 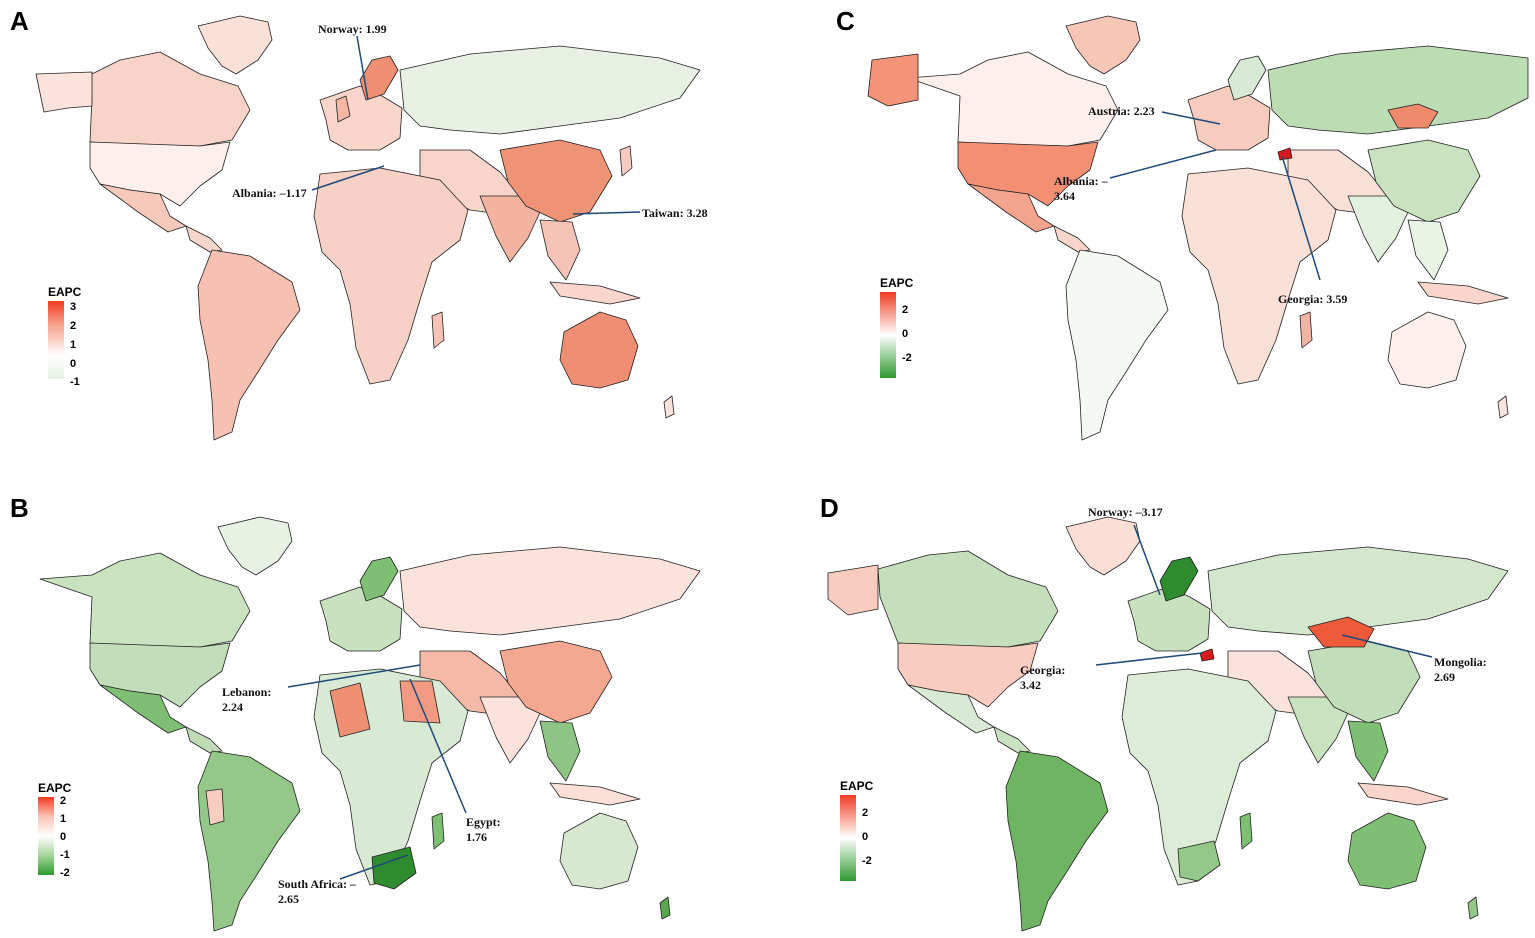 What do you see at coordinates (606, 213) in the screenshot?
I see `taiwan-leader` at bounding box center [606, 213].